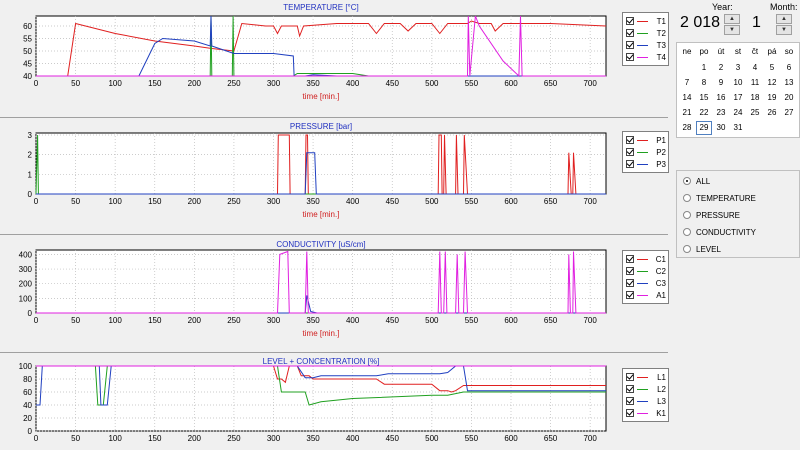  What do you see at coordinates (661, 21) in the screenshot?
I see `legend-label: T1` at bounding box center [661, 21].